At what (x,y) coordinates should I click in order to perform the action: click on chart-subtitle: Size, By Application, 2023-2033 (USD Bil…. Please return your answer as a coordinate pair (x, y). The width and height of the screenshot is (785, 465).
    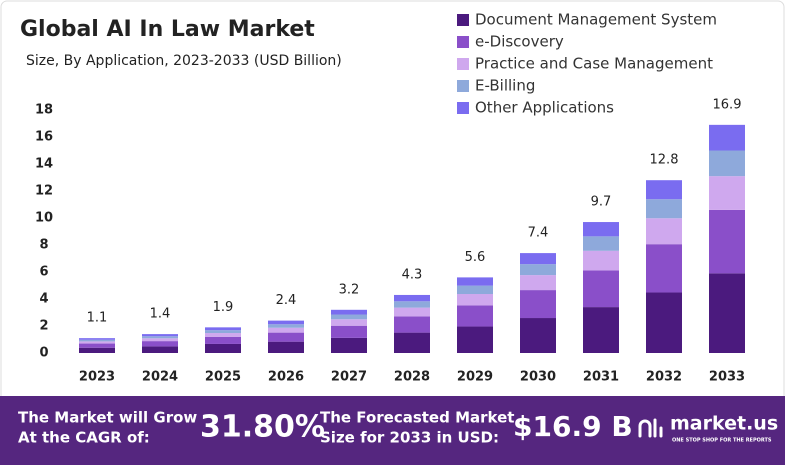
    Looking at the image, I should click on (184, 61).